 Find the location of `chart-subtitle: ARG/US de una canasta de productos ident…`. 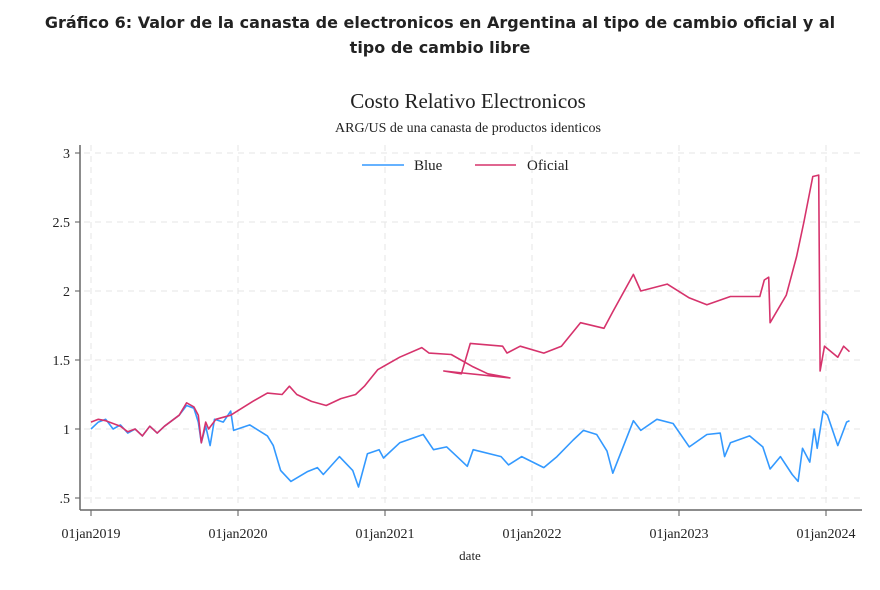

chart-subtitle: ARG/US de una canasta de productos ident… is located at coordinates (468, 128).